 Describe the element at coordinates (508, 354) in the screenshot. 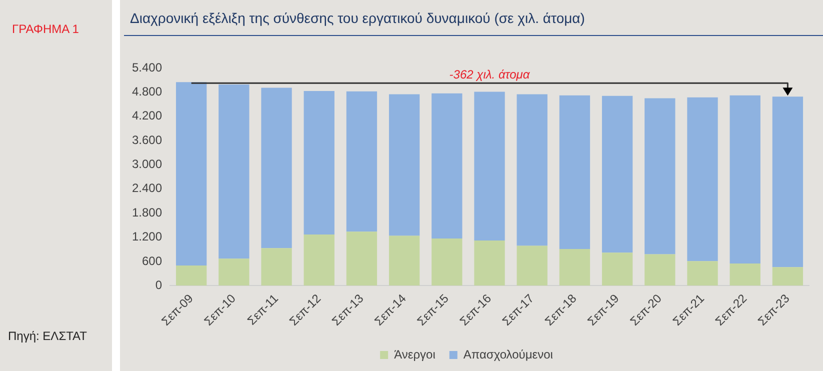

I see `legend-label: Απασχολούμενοι` at that location.